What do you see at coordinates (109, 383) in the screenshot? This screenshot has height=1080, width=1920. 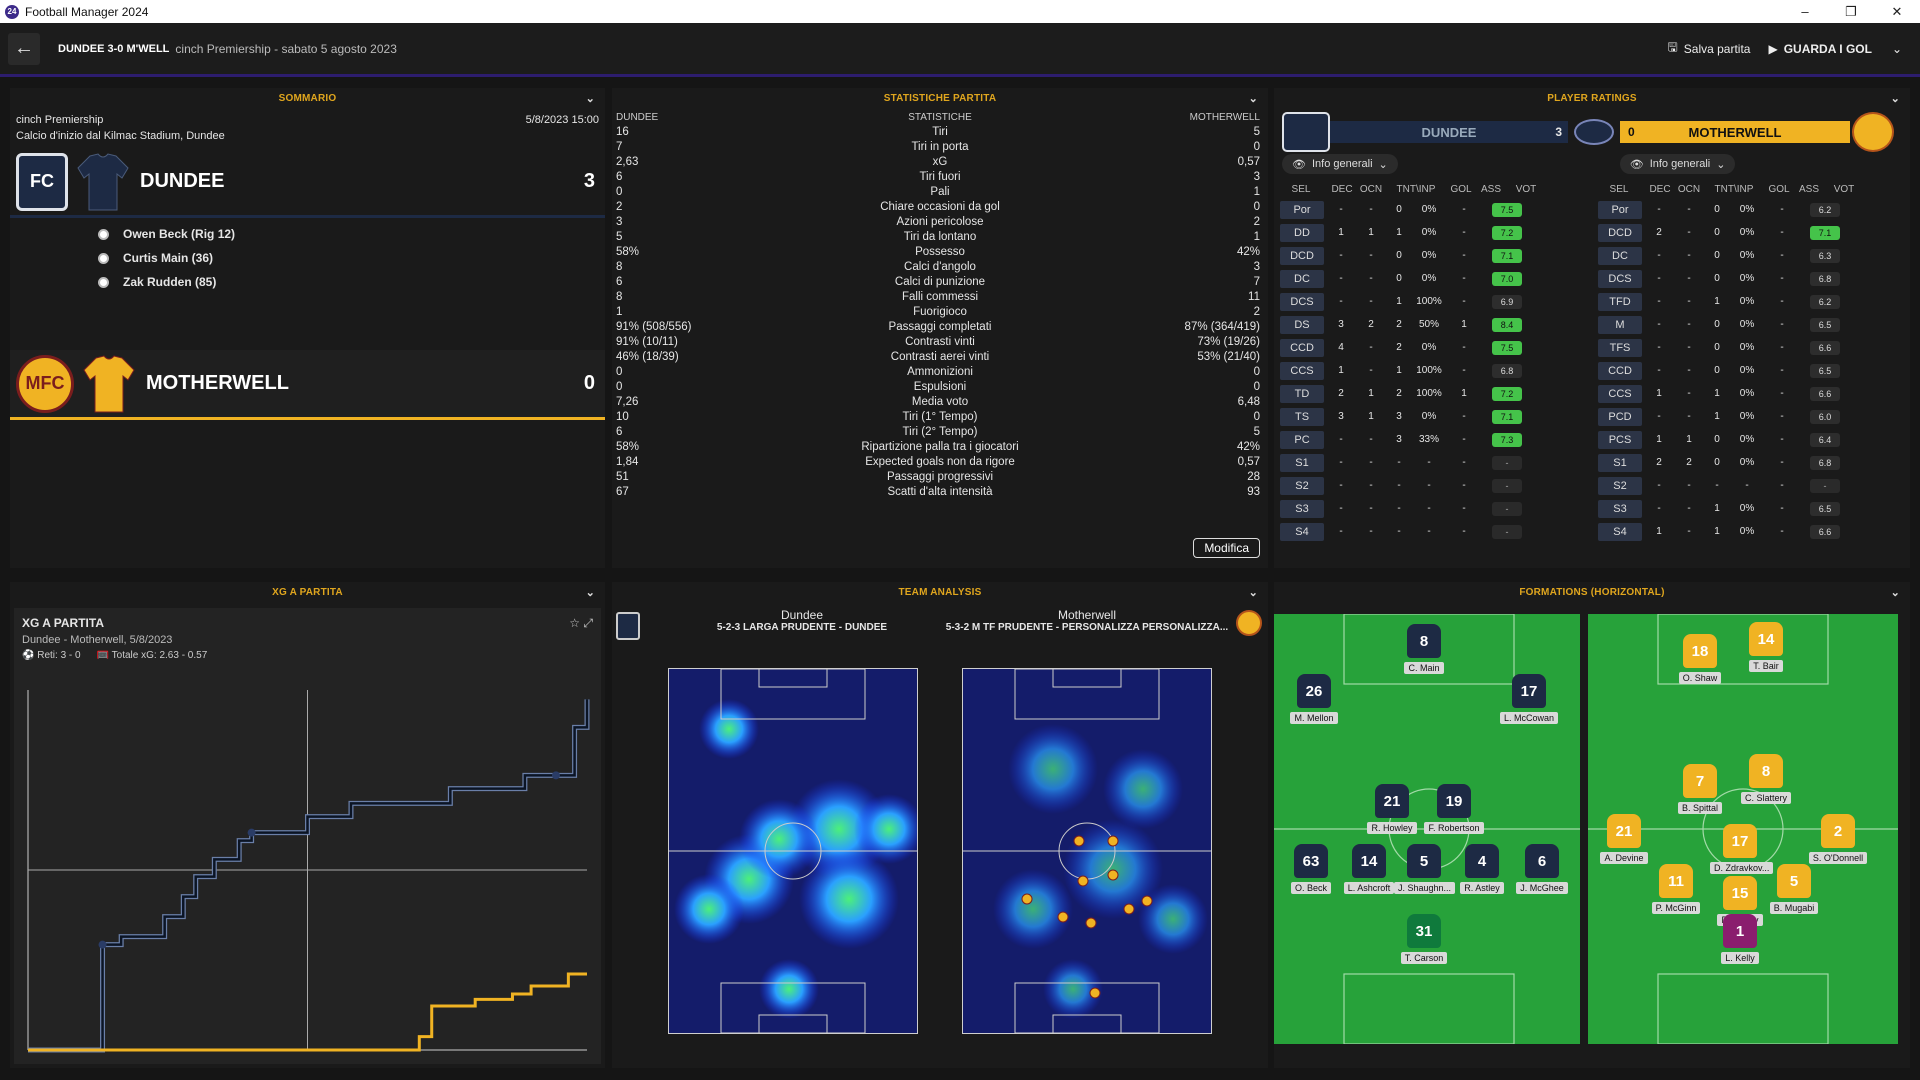 I see `motherwell-shirt-icon` at bounding box center [109, 383].